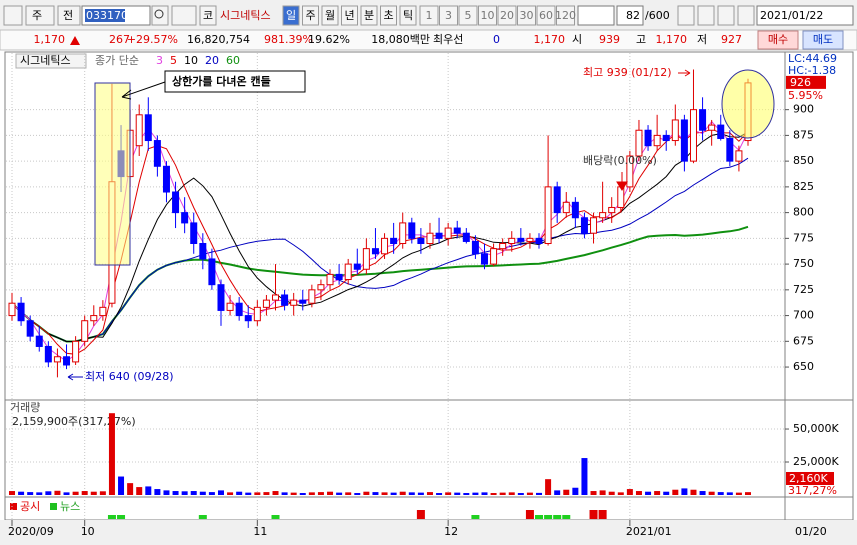  What do you see at coordinates (803, 263) in the screenshot?
I see `y-tick-label: 750` at bounding box center [803, 263].